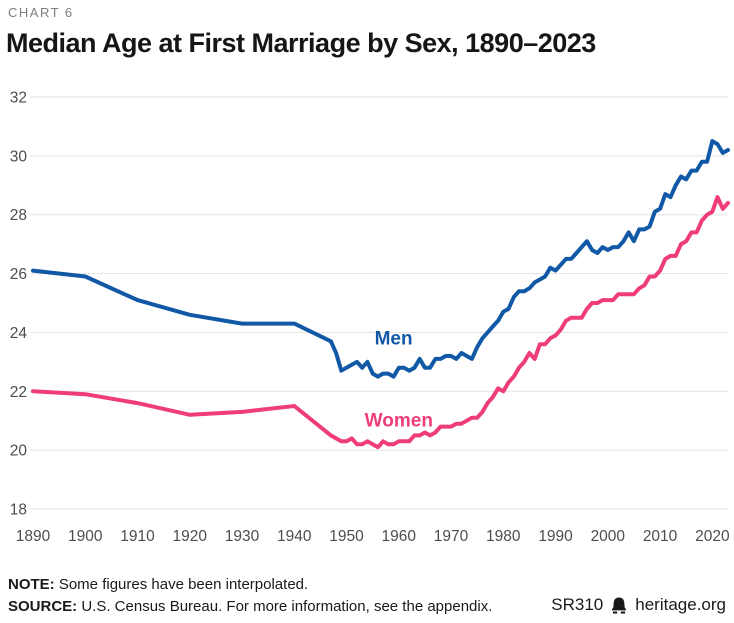  I want to click on series-label-men: Men, so click(394, 338).